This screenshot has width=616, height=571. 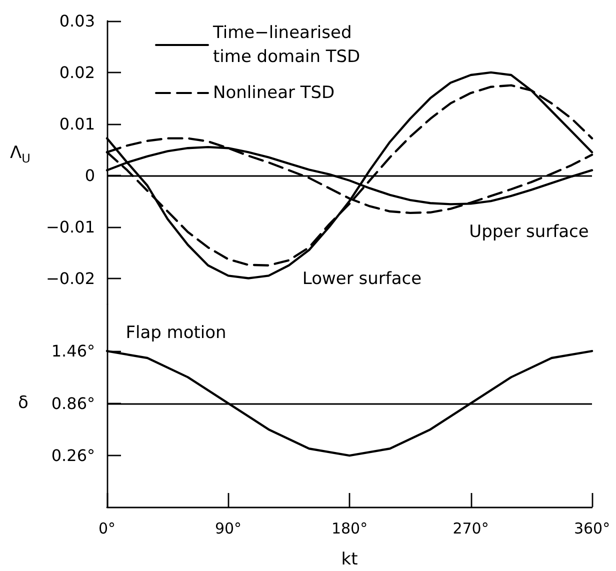 What do you see at coordinates (228, 529) in the screenshot?
I see `x-tick-label: 90°` at bounding box center [228, 529].